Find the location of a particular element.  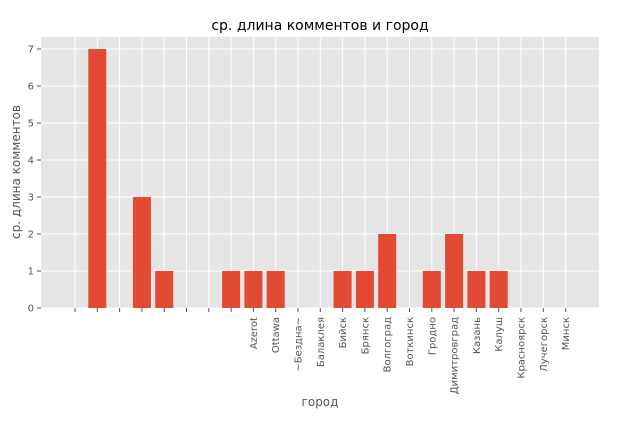

y-tick-label: 5 is located at coordinates (31, 124).